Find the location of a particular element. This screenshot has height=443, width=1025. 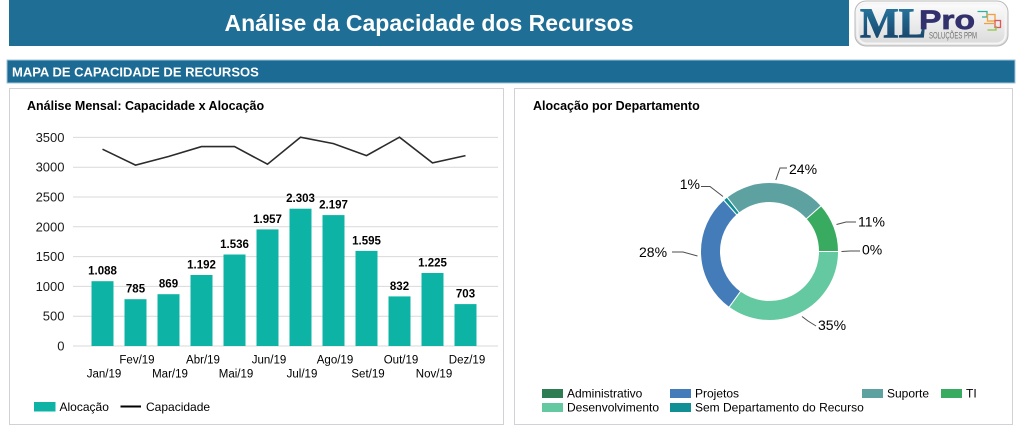

svg-text: Suporte is located at coordinates (908, 394).